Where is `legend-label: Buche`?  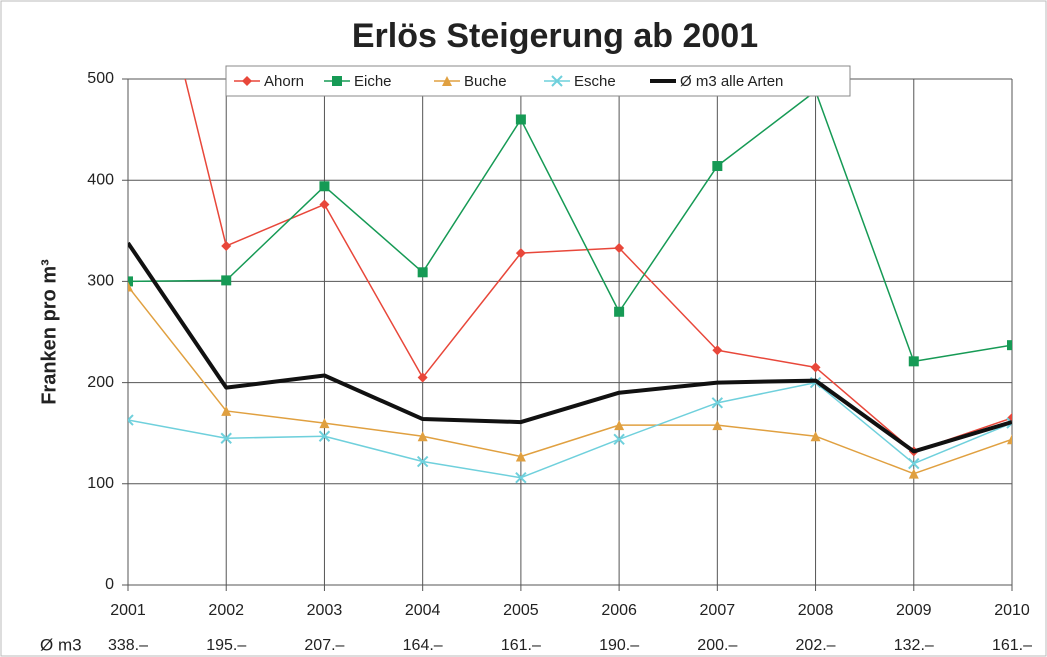 legend-label: Buche is located at coordinates (485, 81).